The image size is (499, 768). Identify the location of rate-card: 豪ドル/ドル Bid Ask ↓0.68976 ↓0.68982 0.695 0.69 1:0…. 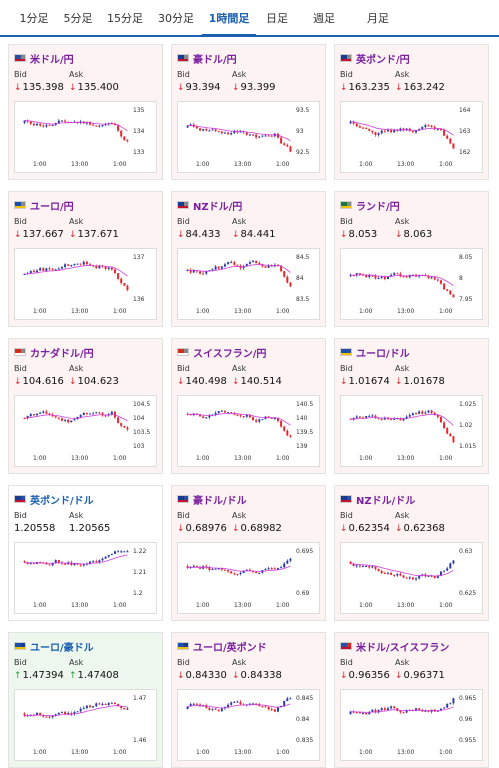
(248, 553).